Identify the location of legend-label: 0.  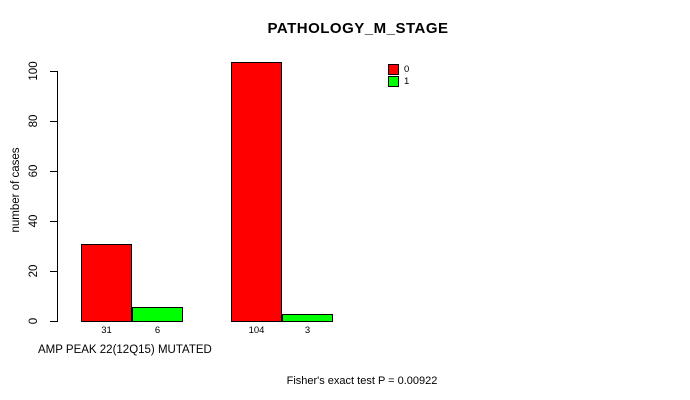
(407, 69).